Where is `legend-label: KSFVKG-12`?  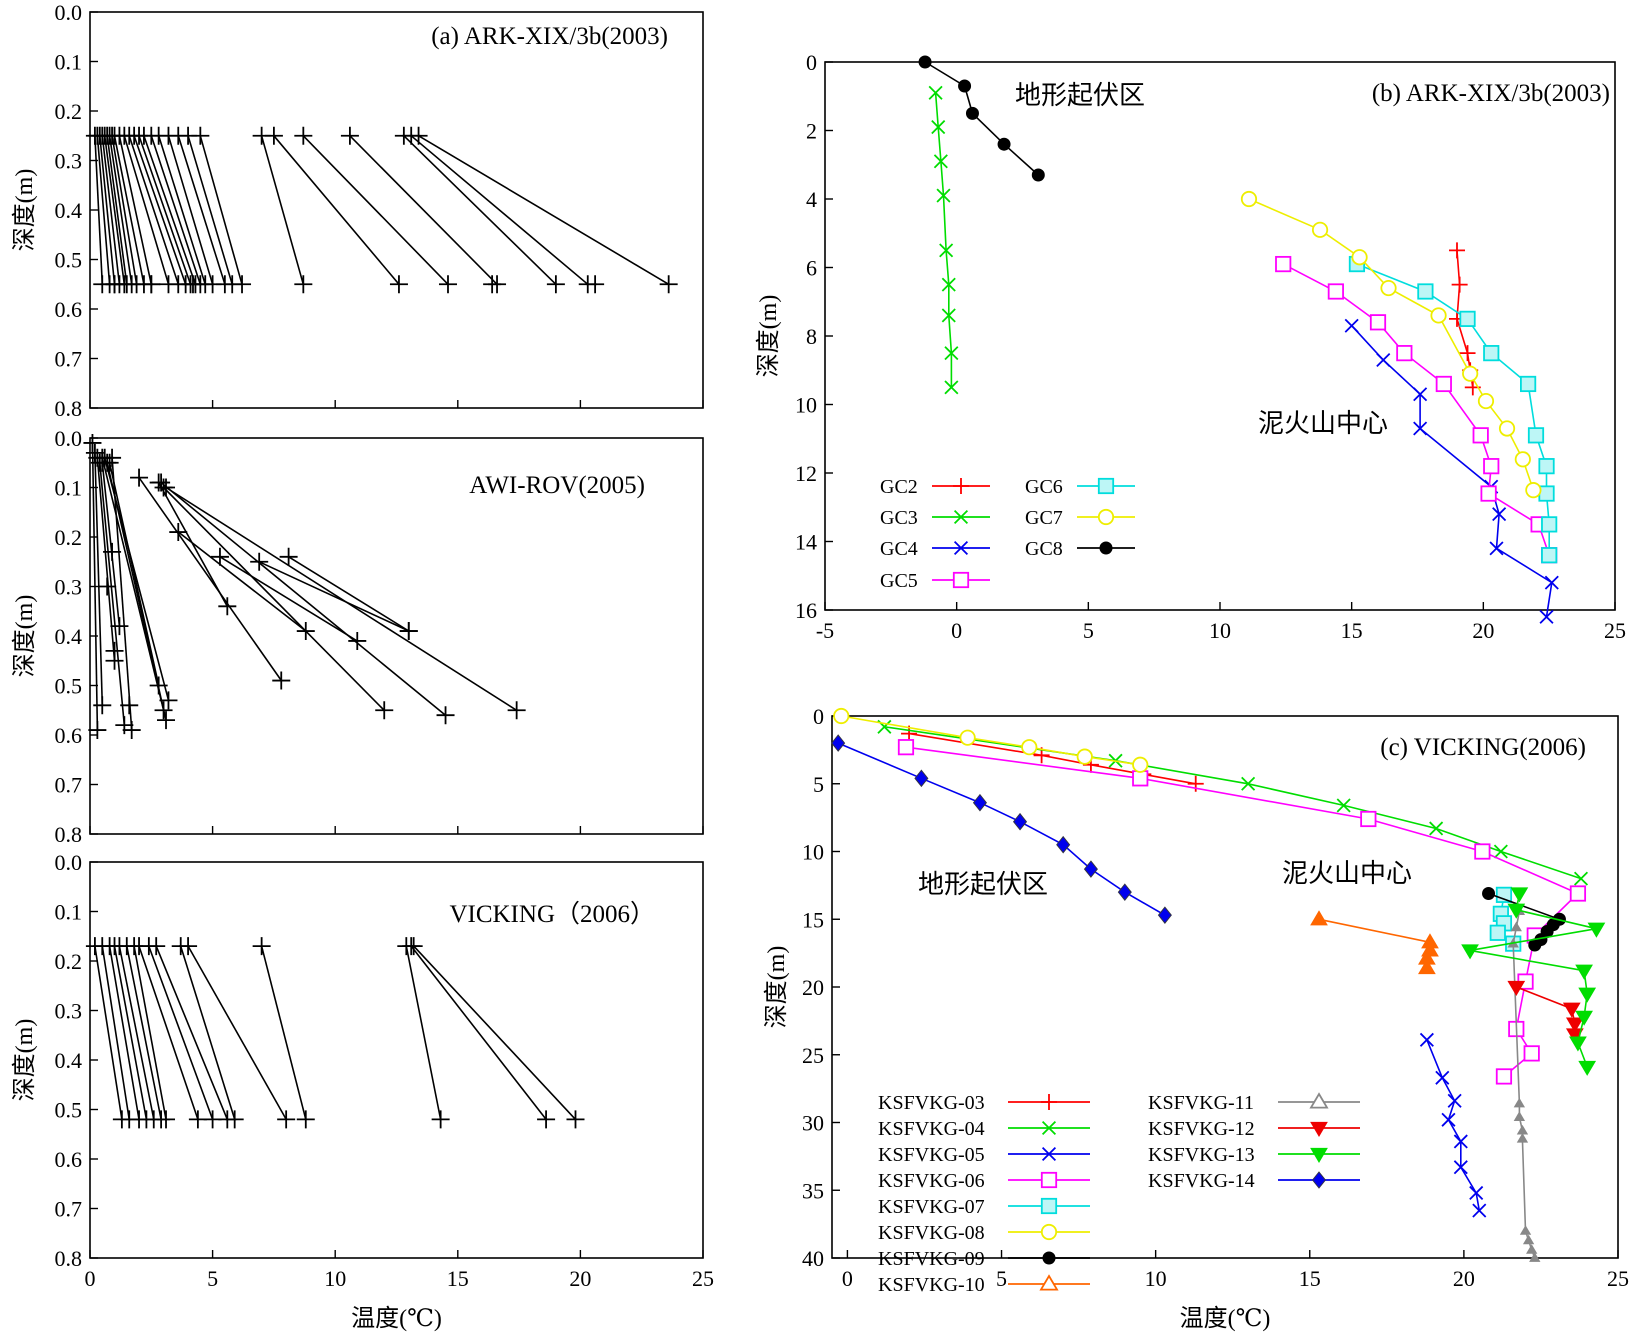
legend-label: KSFVKG-12 is located at coordinates (1201, 1129).